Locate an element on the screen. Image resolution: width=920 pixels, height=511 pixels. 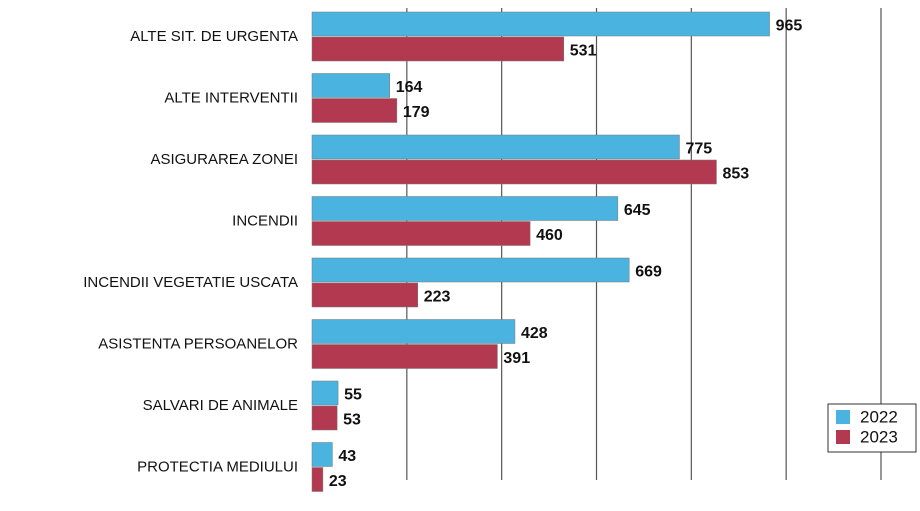
value-label: 669 is located at coordinates (648, 272).